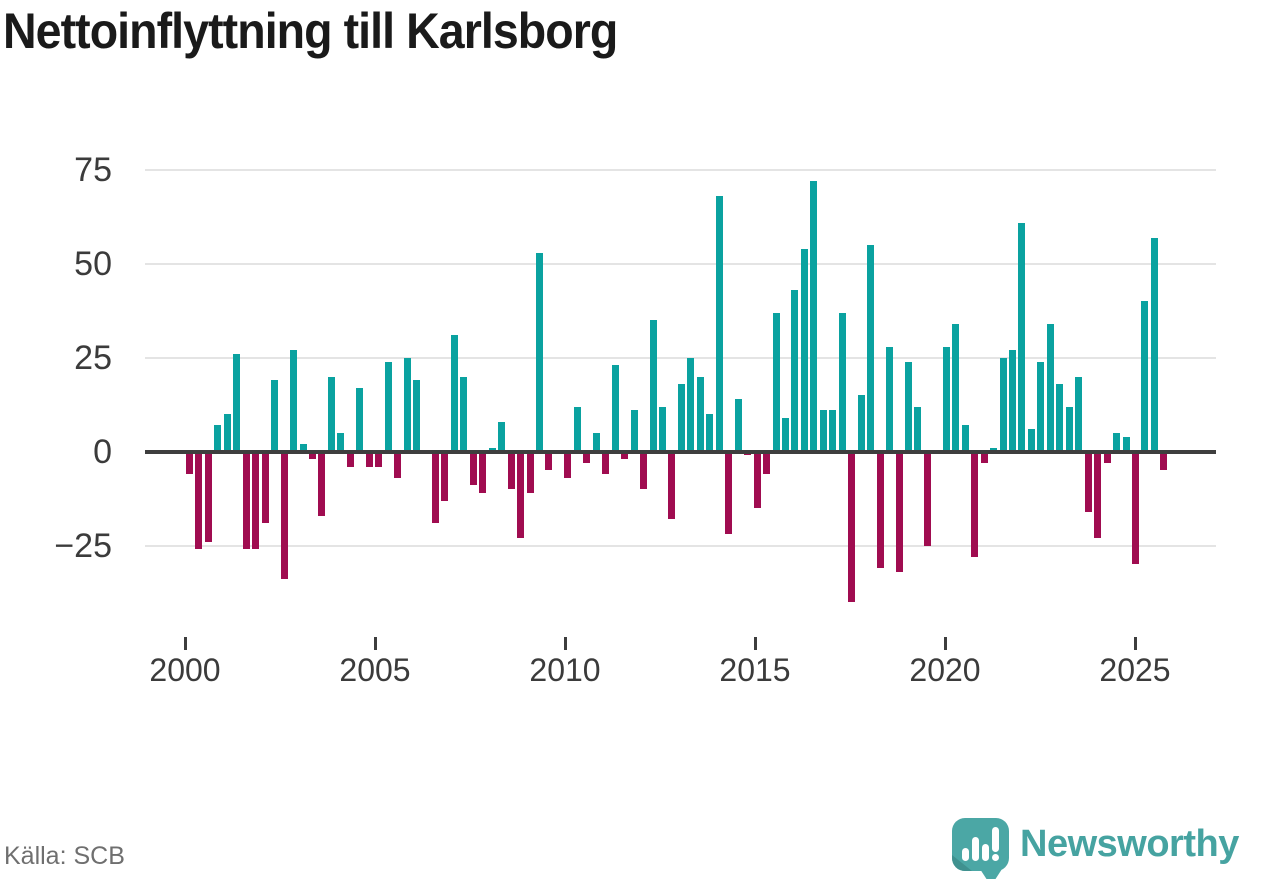 This screenshot has width=1262, height=879. Describe the element at coordinates (185, 670) in the screenshot. I see `x-axis-label: 2000` at that location.